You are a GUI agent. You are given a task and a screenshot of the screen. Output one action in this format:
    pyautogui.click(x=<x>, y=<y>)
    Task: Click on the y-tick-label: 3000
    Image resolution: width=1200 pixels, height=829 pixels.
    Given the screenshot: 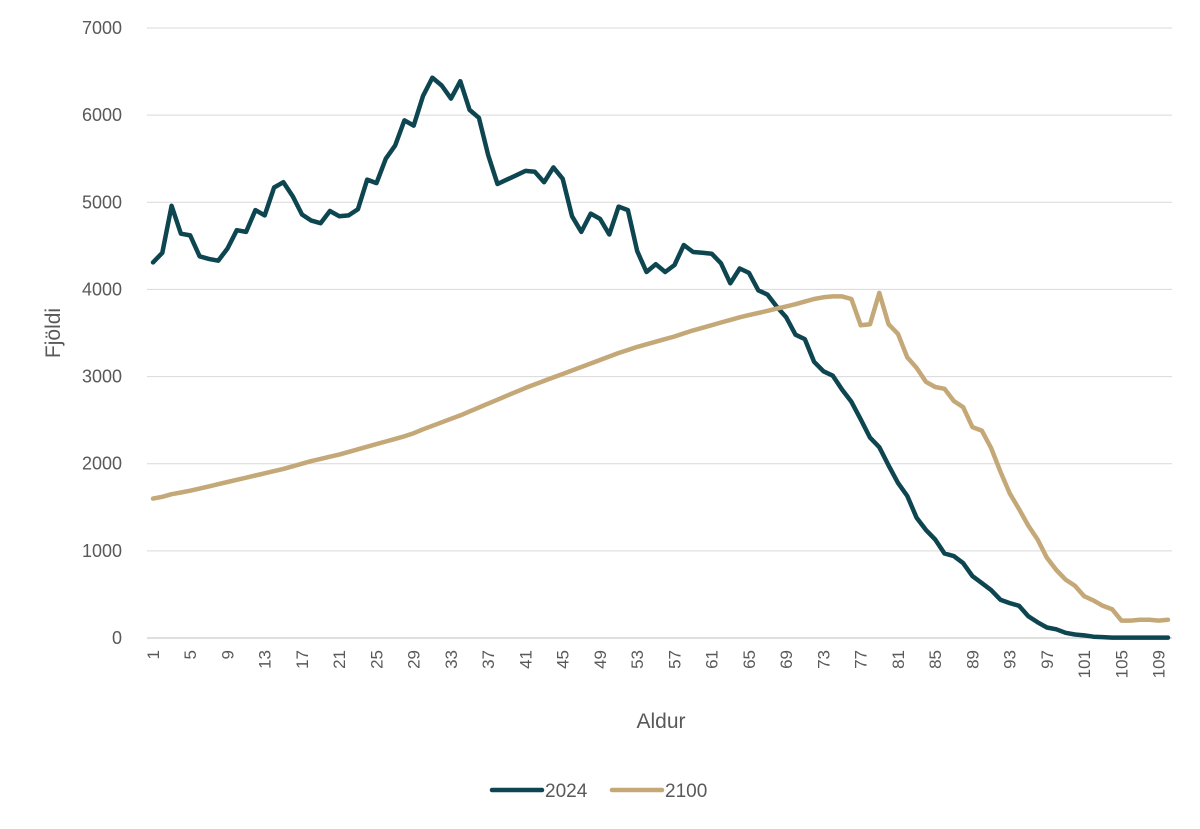 What is the action you would take?
    pyautogui.click(x=102, y=377)
    